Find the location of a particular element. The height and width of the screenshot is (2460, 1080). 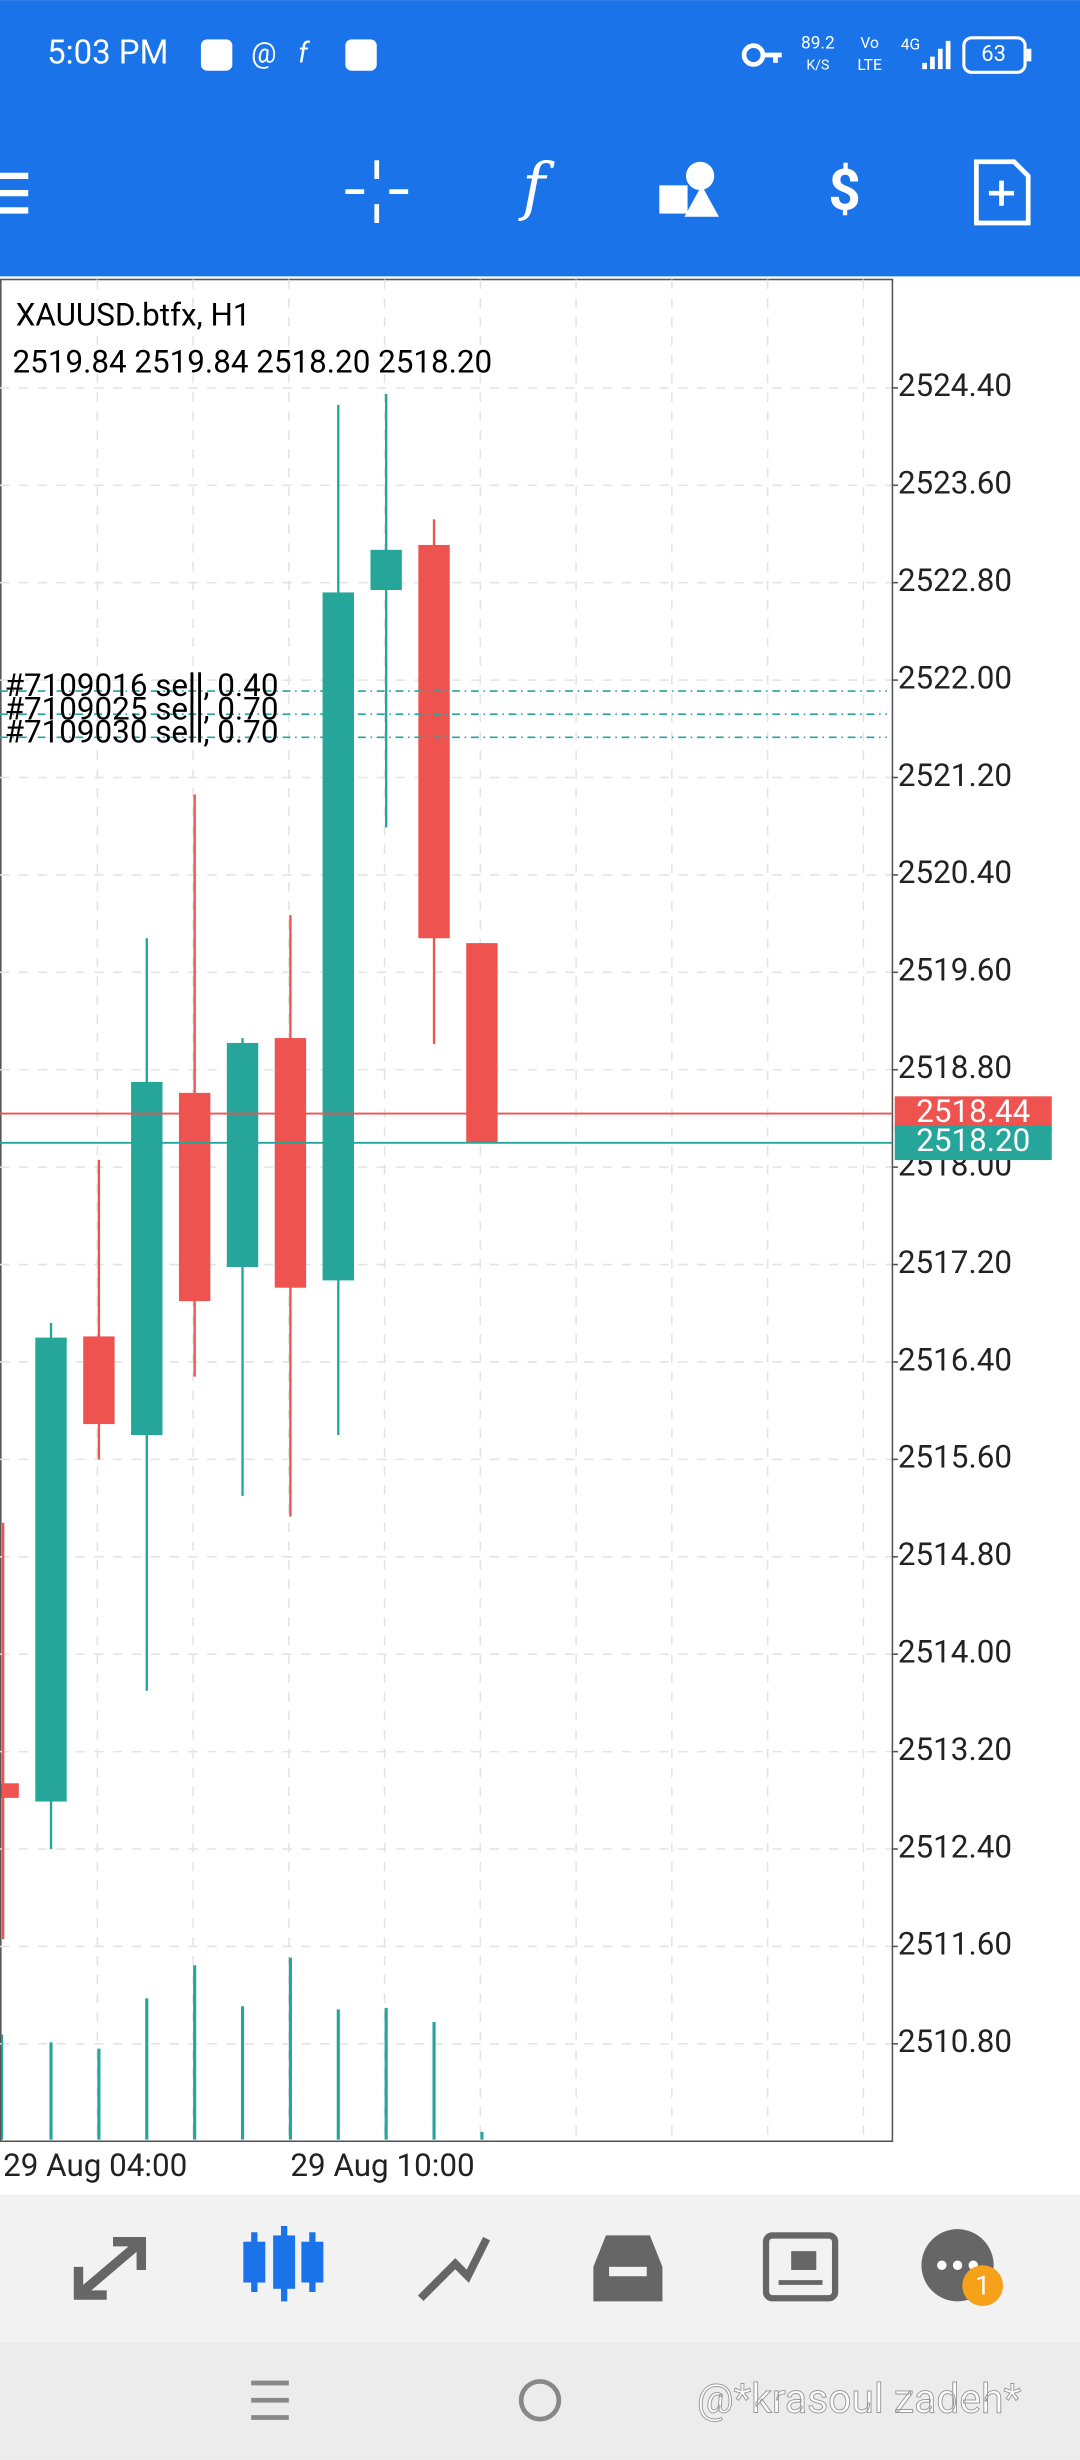

menu-button is located at coordinates (14, 193).